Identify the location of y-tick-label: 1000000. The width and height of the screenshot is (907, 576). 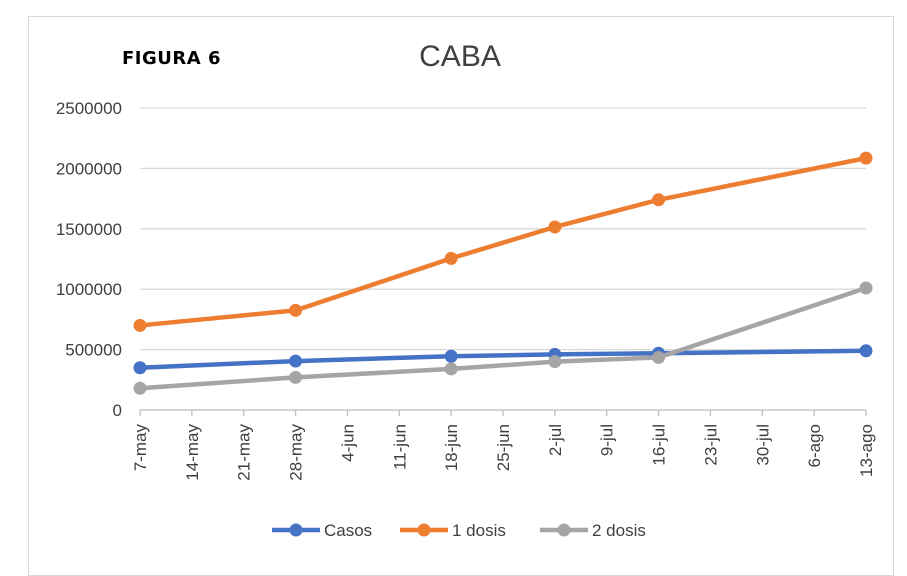
(89, 289).